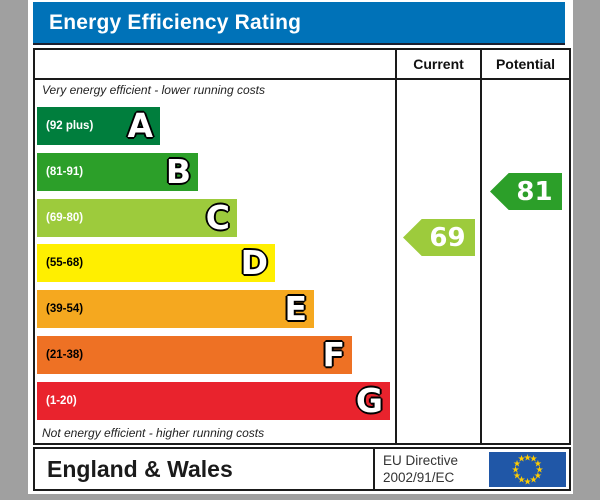  Describe the element at coordinates (369, 400) in the screenshot. I see `band-letter: G` at that location.